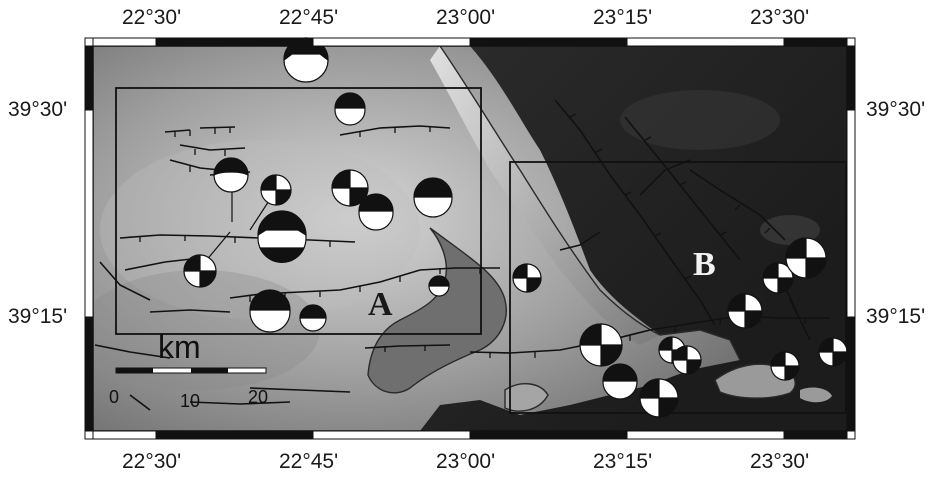 The width and height of the screenshot is (939, 477). Describe the element at coordinates (380, 304) in the screenshot. I see `region-label-A: A` at that location.